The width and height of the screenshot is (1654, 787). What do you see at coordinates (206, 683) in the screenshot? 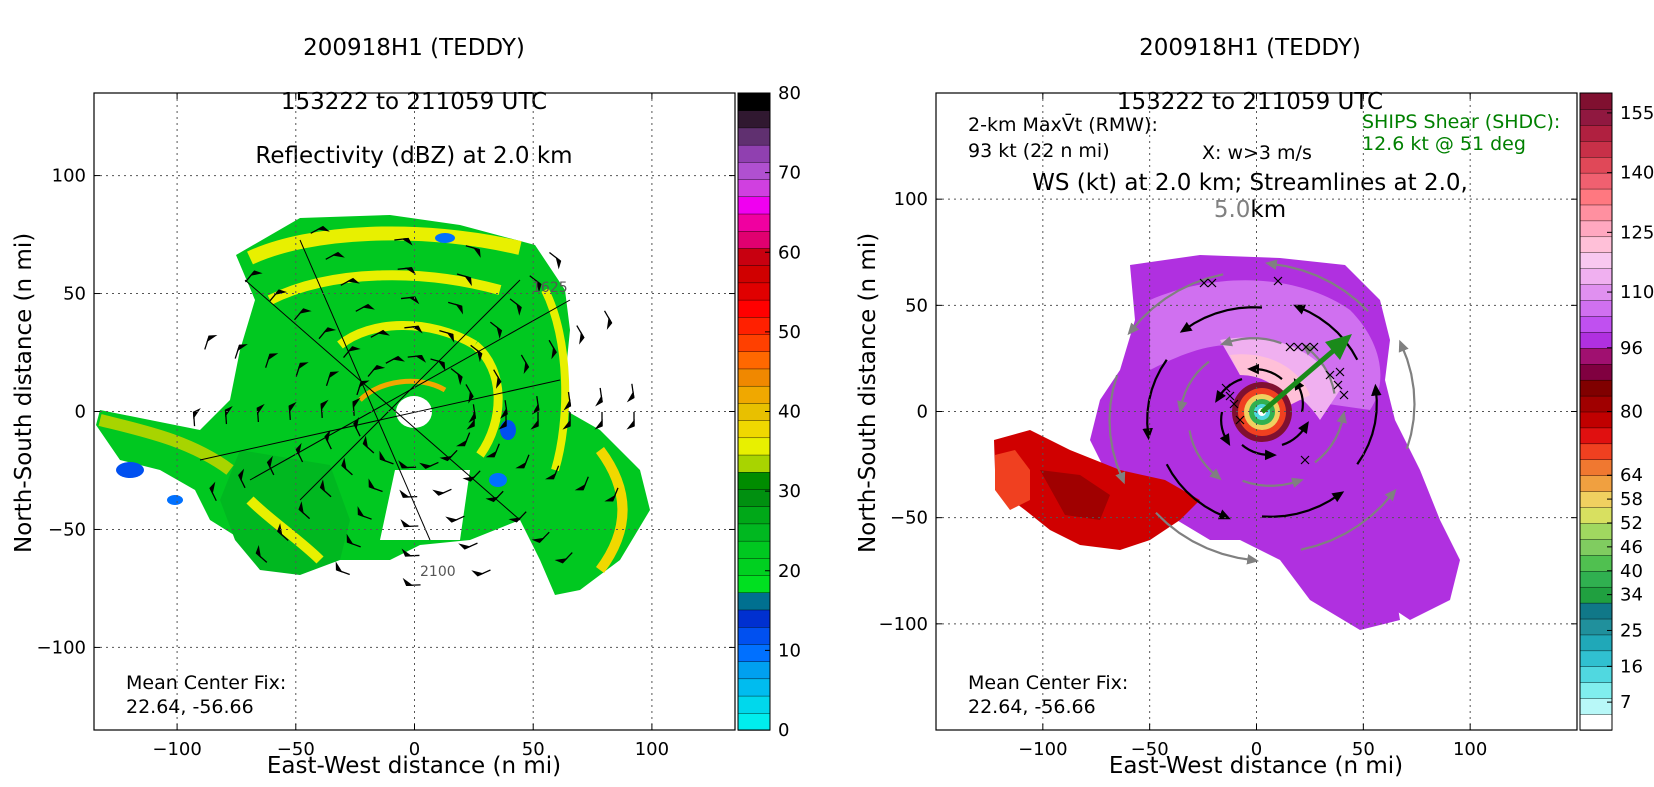
I see `left-center-fix-label: Mean Center Fix:` at bounding box center [206, 683].